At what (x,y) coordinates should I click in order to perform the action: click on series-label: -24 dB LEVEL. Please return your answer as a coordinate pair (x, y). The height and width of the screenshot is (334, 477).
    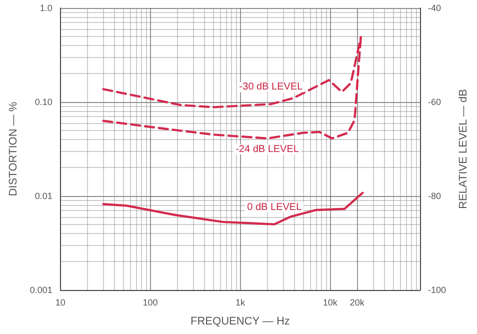
    Looking at the image, I should click on (268, 149).